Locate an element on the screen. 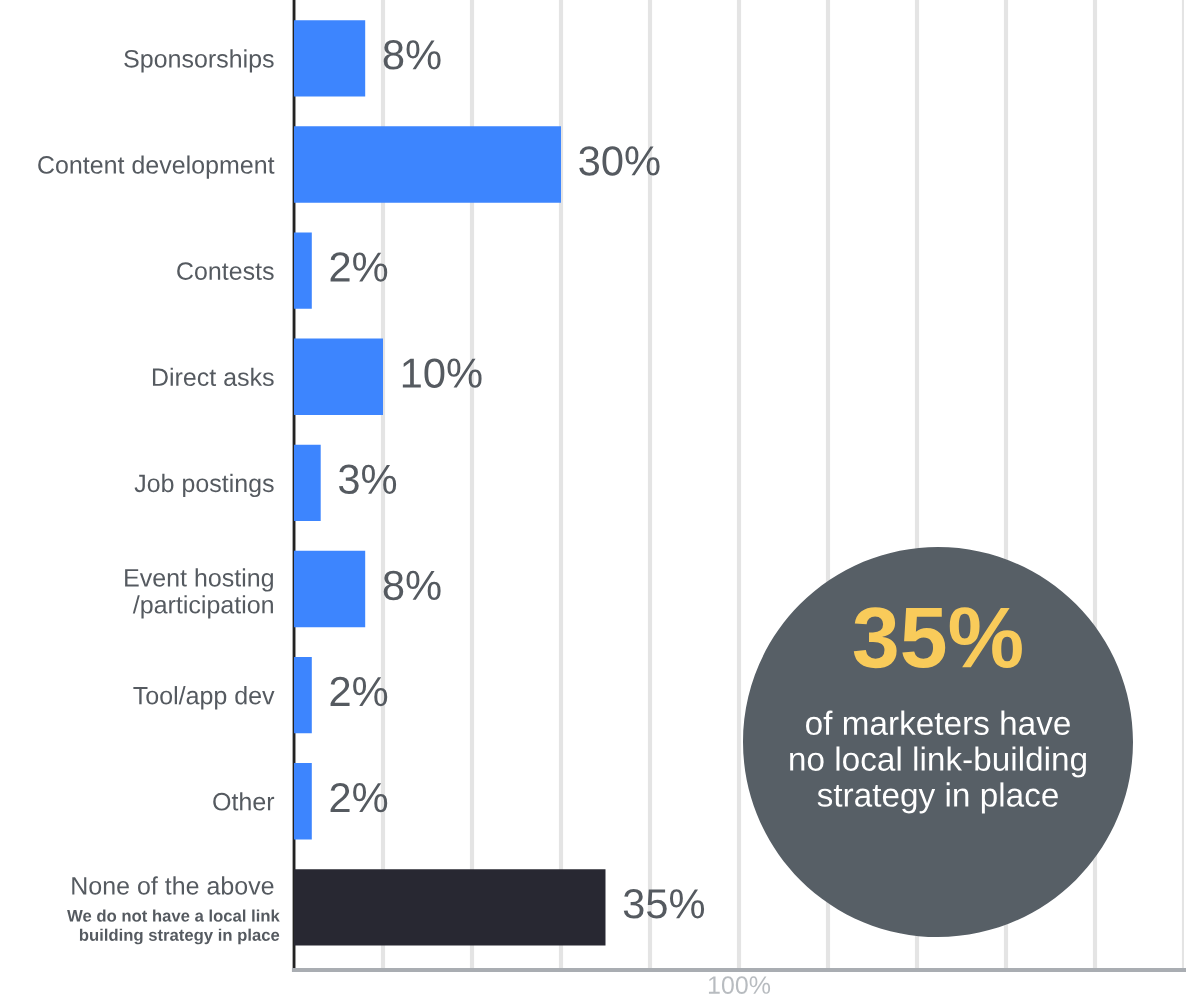 Image resolution: width=1186 pixels, height=1008 pixels. y-tick-label: Event hosting /participation is located at coordinates (199, 593).